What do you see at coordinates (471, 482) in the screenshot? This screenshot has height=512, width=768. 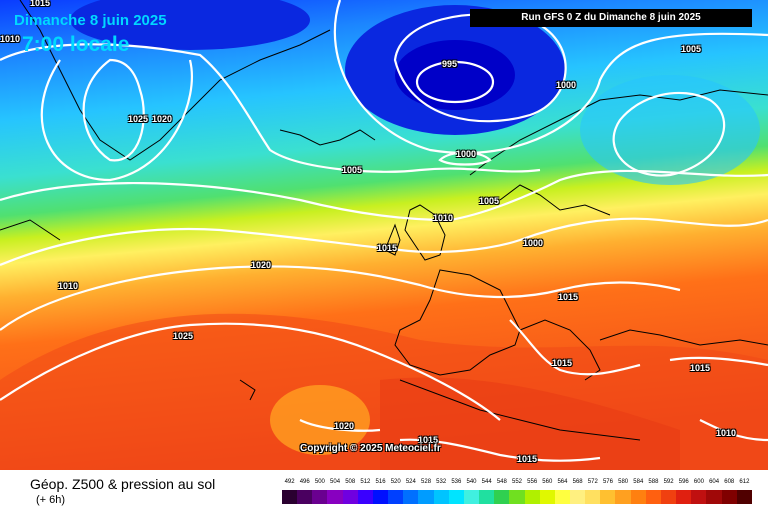 I see `scale-tick-label: 540` at bounding box center [471, 482].